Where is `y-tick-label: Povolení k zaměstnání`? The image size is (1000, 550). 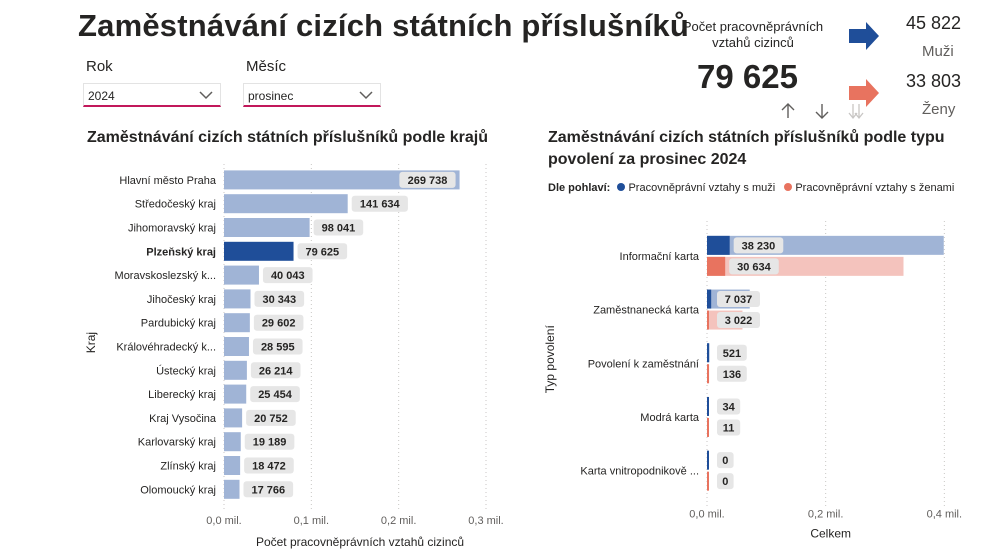
y-tick-label: Povolení k zaměstnání is located at coordinates (643, 364).